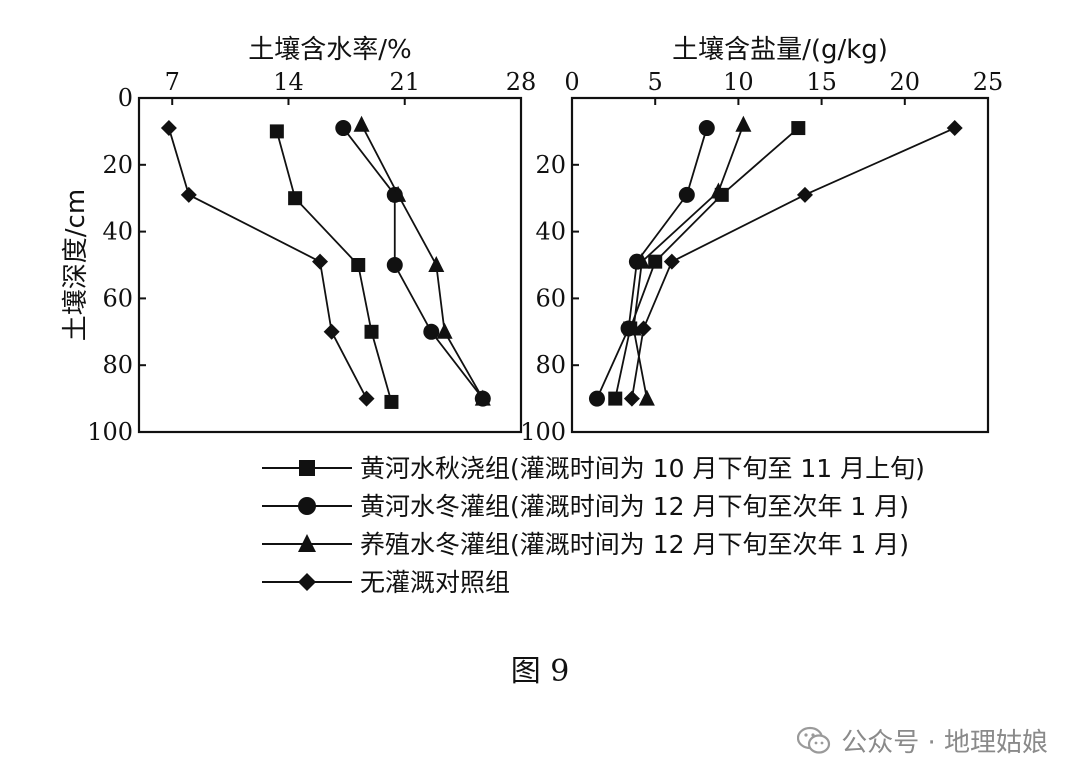 This screenshot has height=782, width=1080. What do you see at coordinates (821, 82) in the screenshot?
I see `x-tick-label: 15` at bounding box center [821, 82].